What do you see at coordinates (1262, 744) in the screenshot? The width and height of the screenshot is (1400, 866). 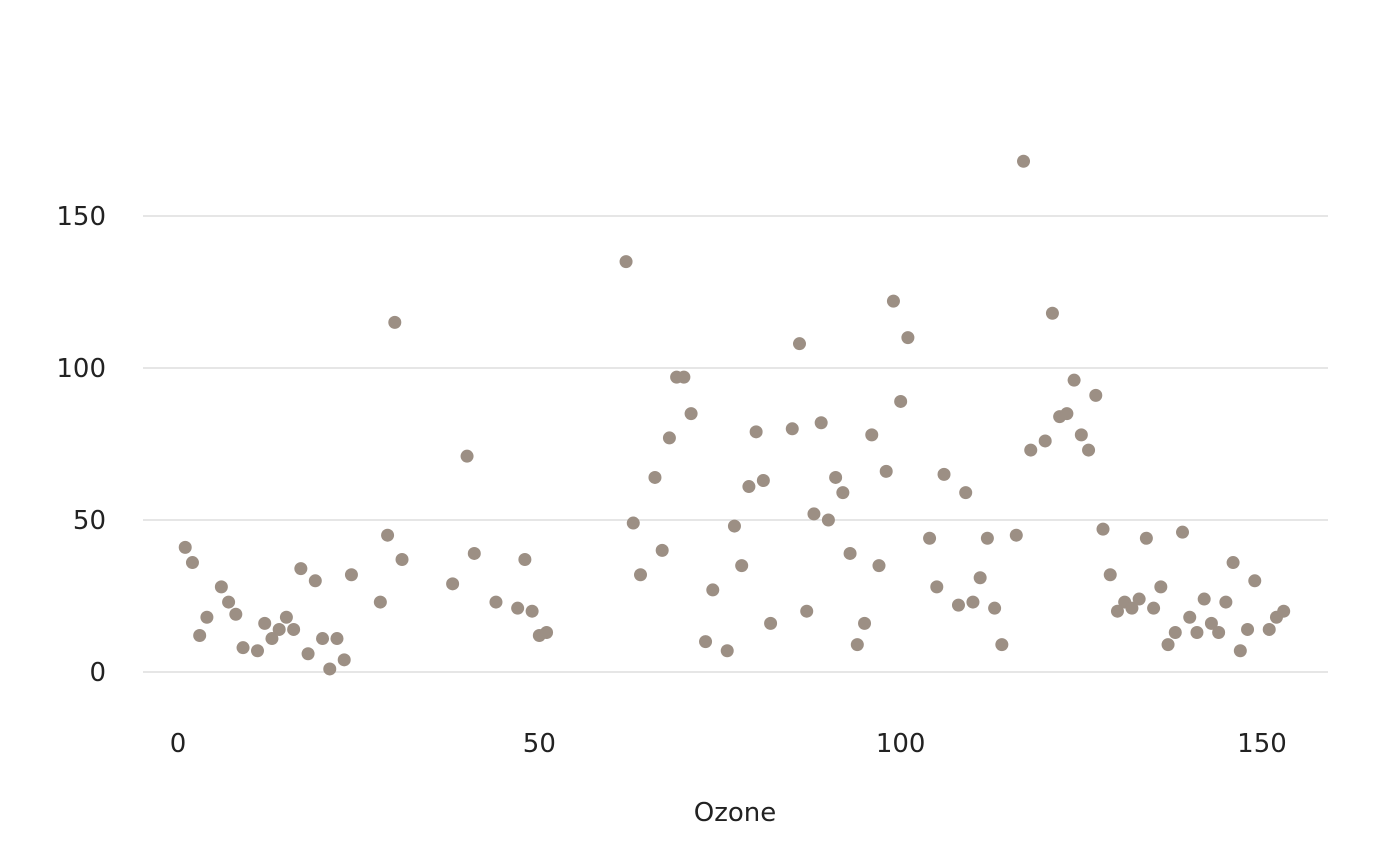 I see `x-tick-label: 150` at bounding box center [1262, 744].